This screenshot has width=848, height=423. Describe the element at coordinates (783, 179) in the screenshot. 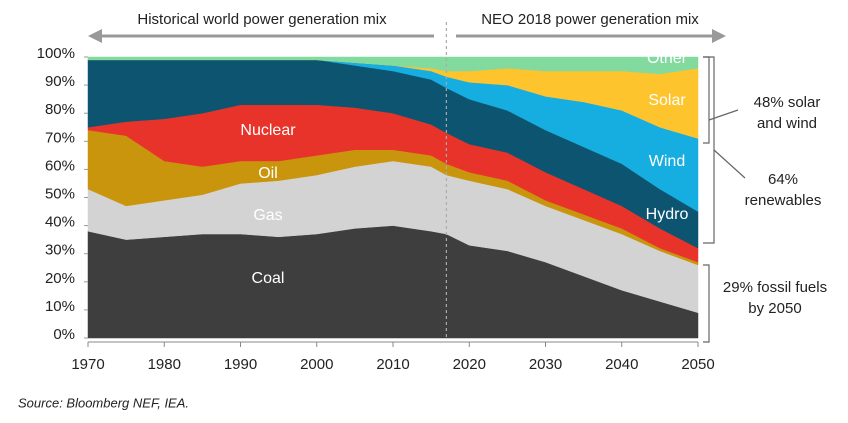

I see `annotation: 64%` at that location.